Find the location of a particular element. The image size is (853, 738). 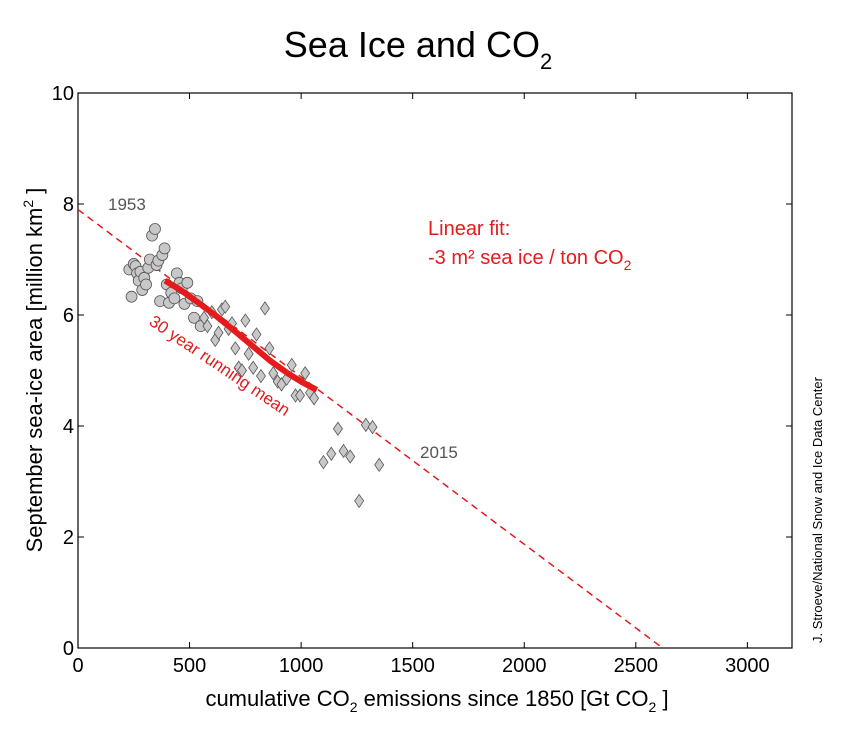

annotation-end-year: 2015 is located at coordinates (439, 452).